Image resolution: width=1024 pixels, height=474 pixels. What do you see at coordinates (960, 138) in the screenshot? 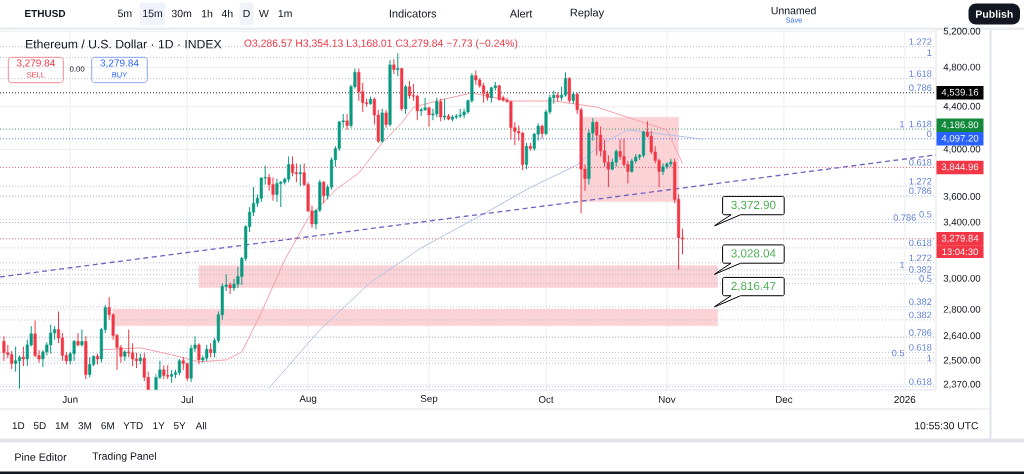
I see `ref-line-label: 4,097.20` at bounding box center [960, 138].